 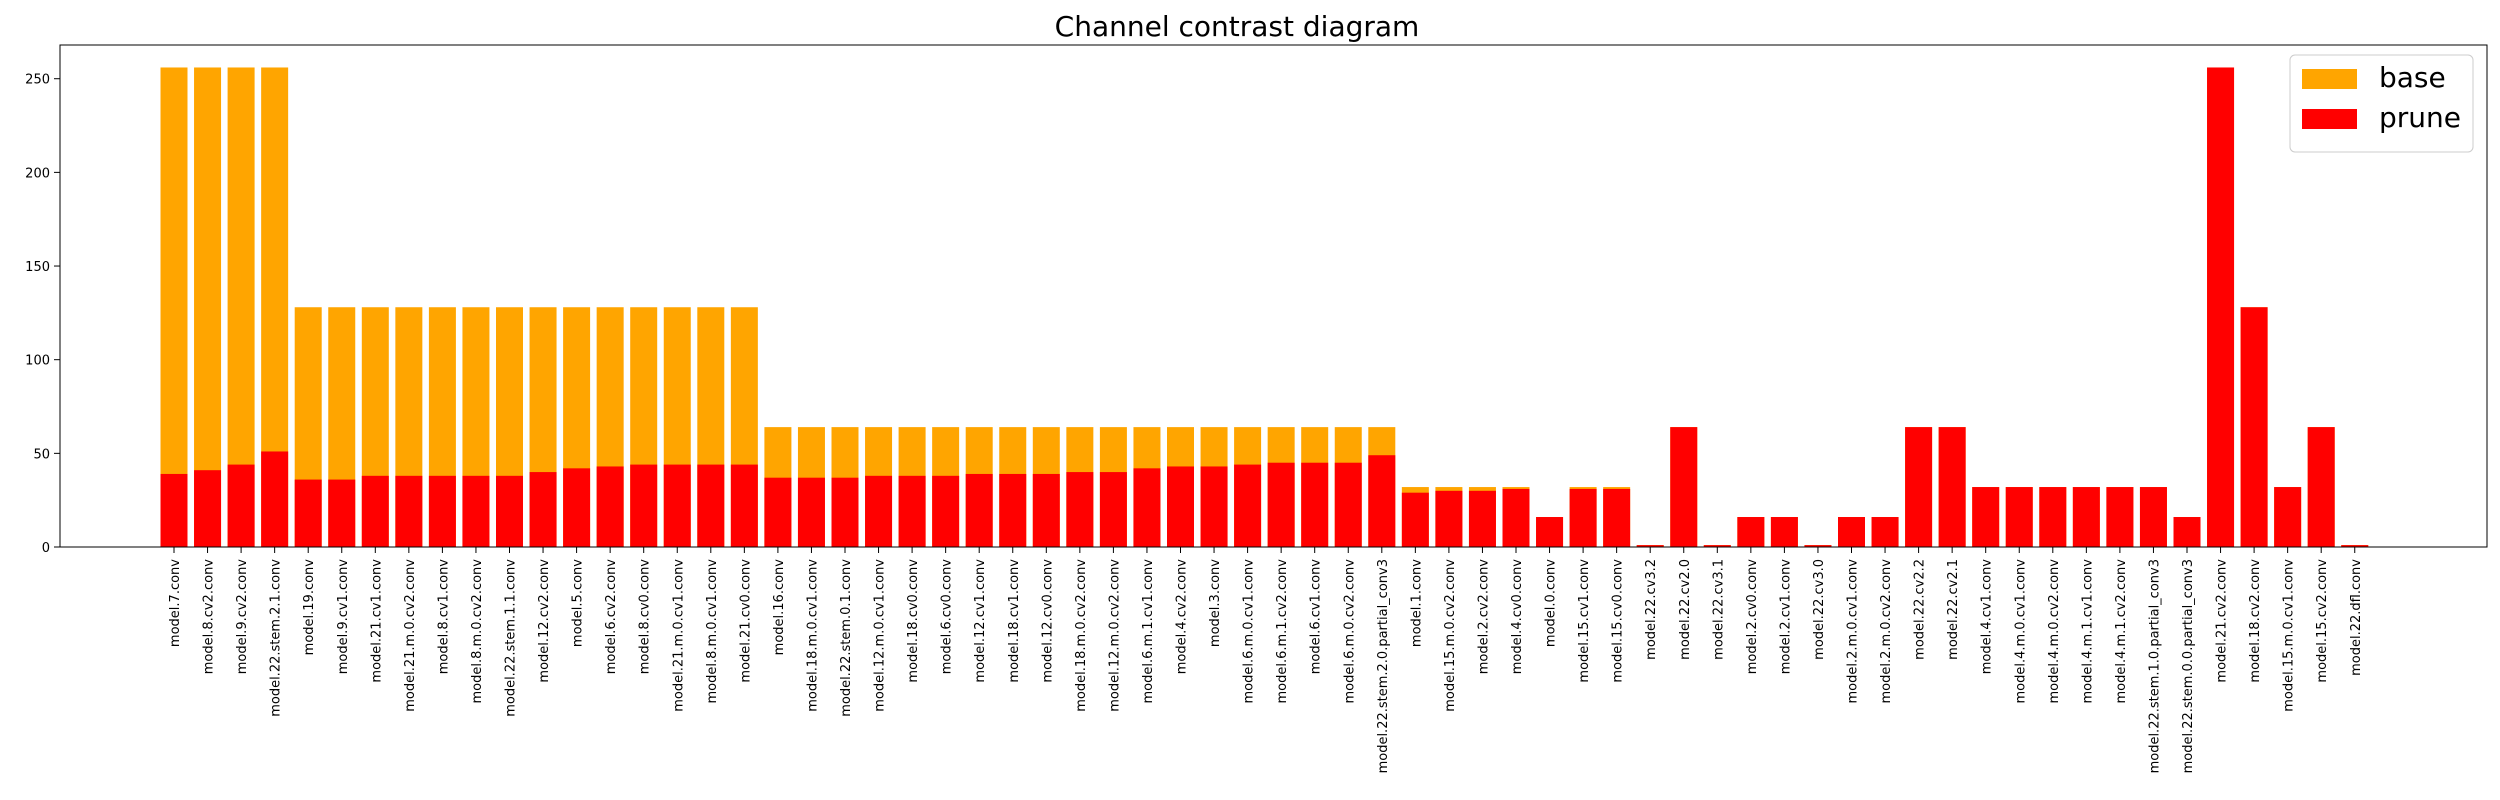 What do you see at coordinates (2329, 79) in the screenshot?
I see `base-legend-swatch` at bounding box center [2329, 79].